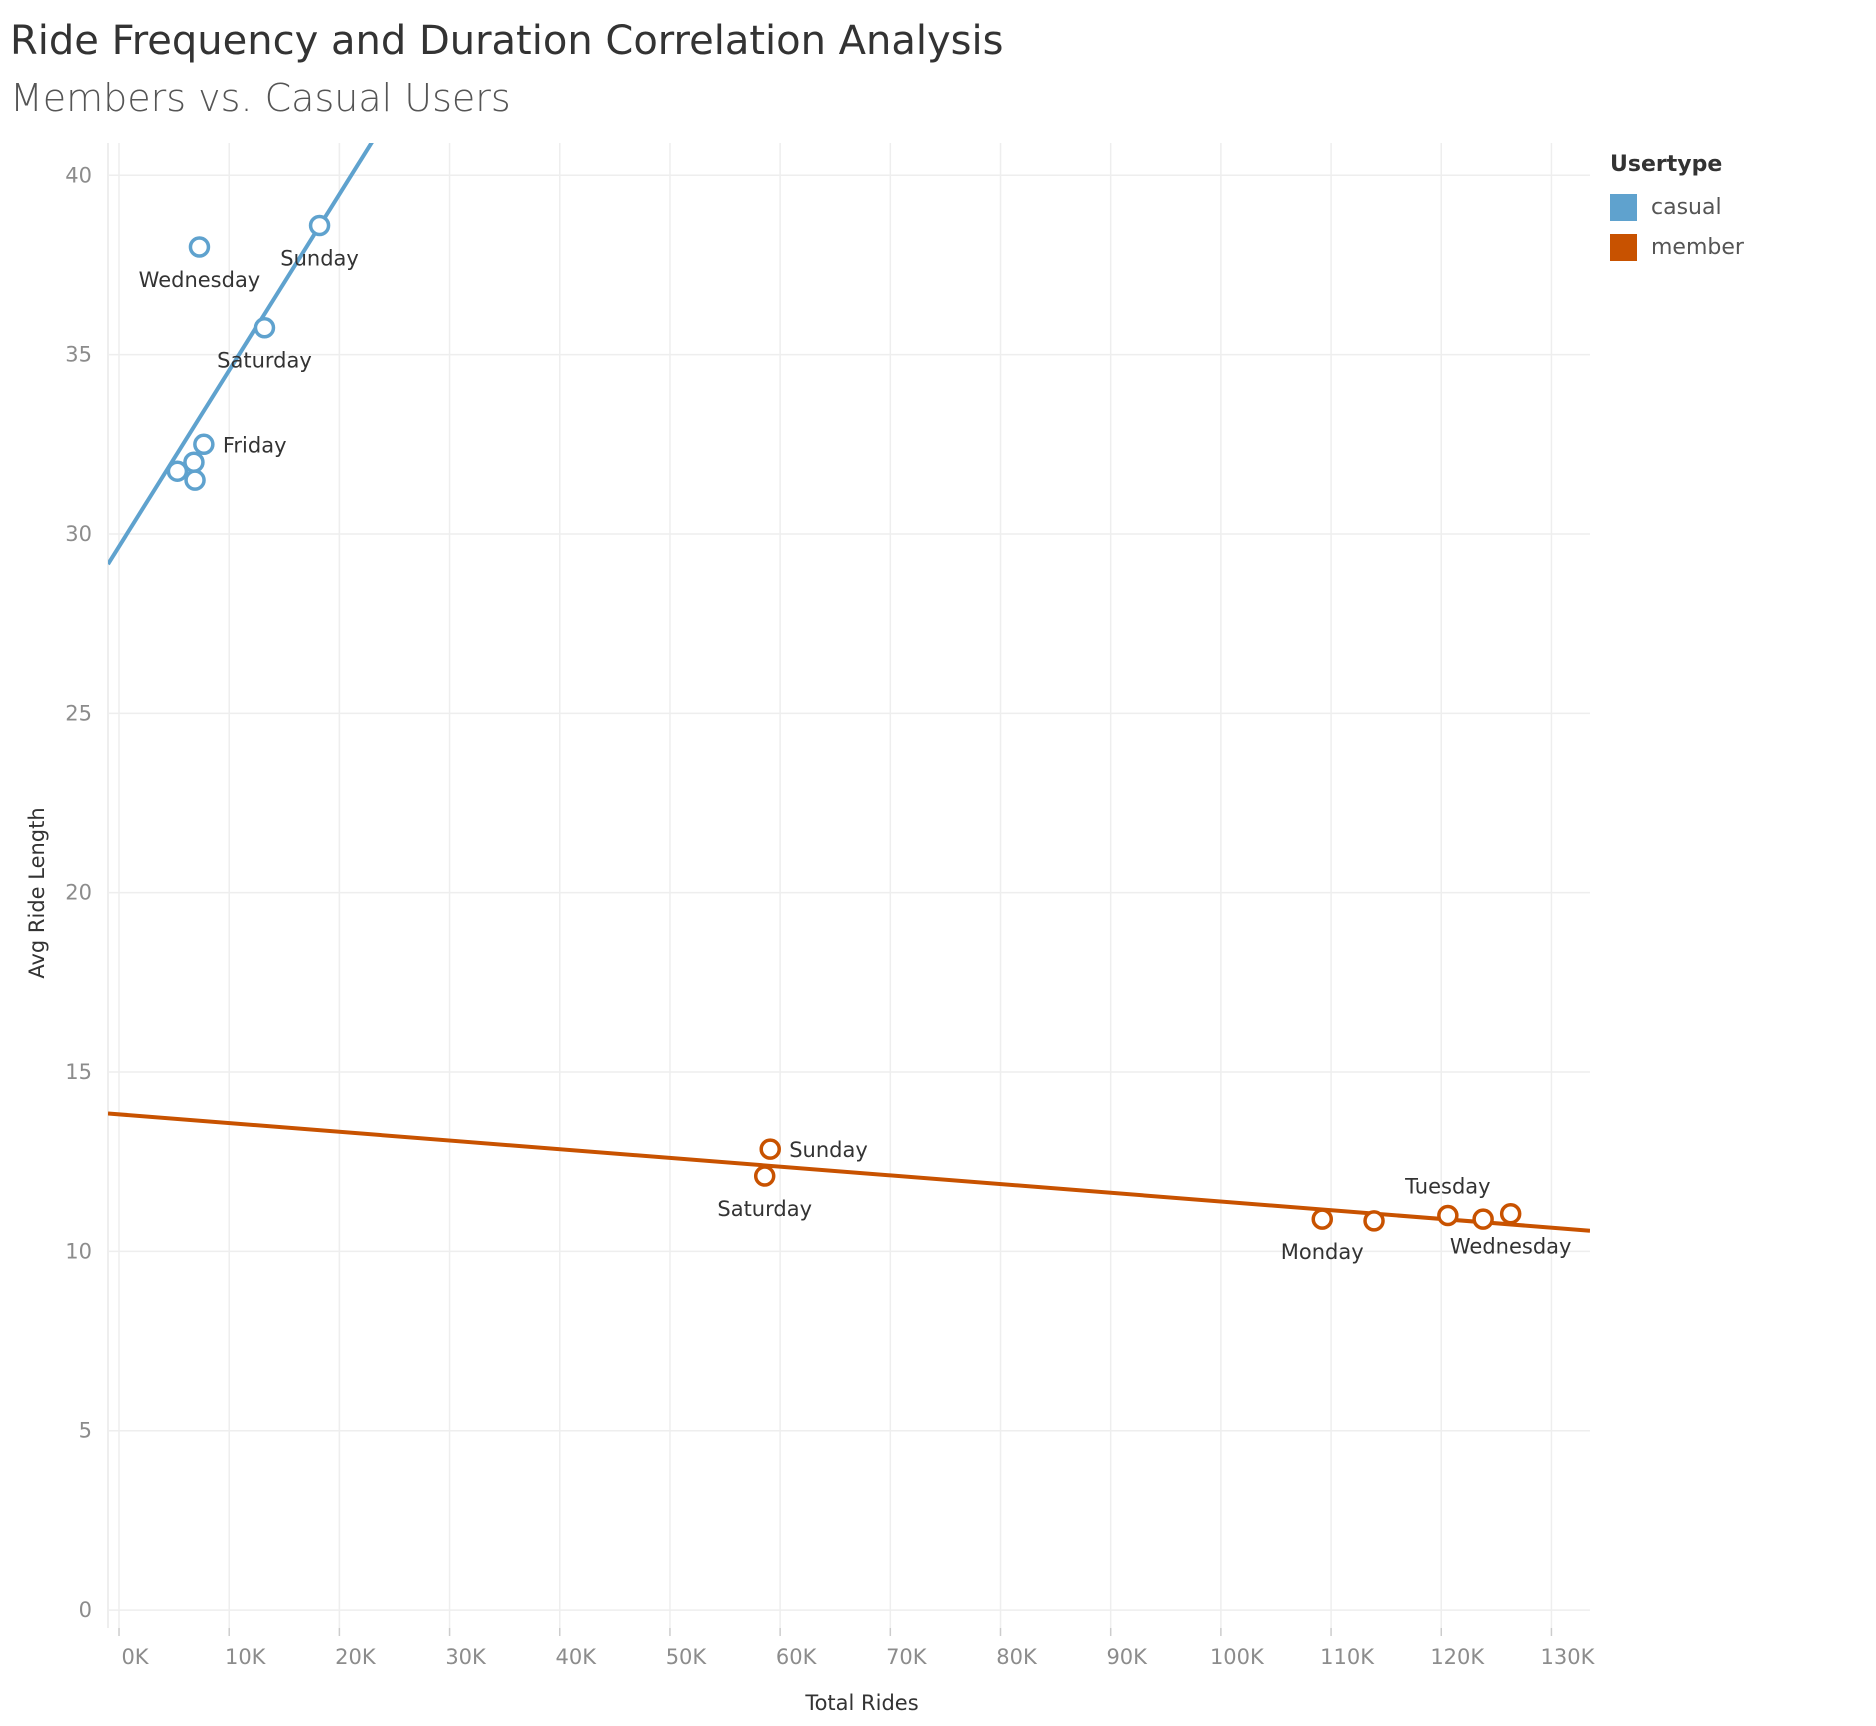 This screenshot has width=1876, height=1726. Describe the element at coordinates (78, 355) in the screenshot. I see `y-tick-label: 35` at that location.